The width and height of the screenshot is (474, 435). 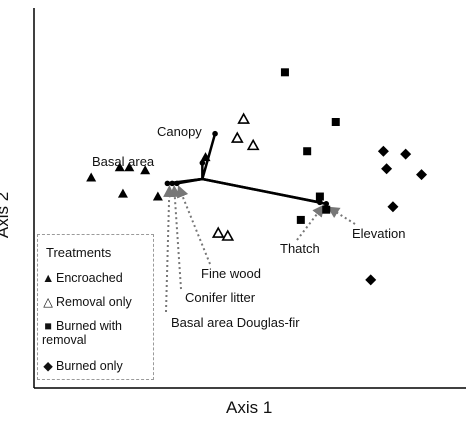 I want to click on legend-label-burned-only: Burned only, so click(x=89, y=366).